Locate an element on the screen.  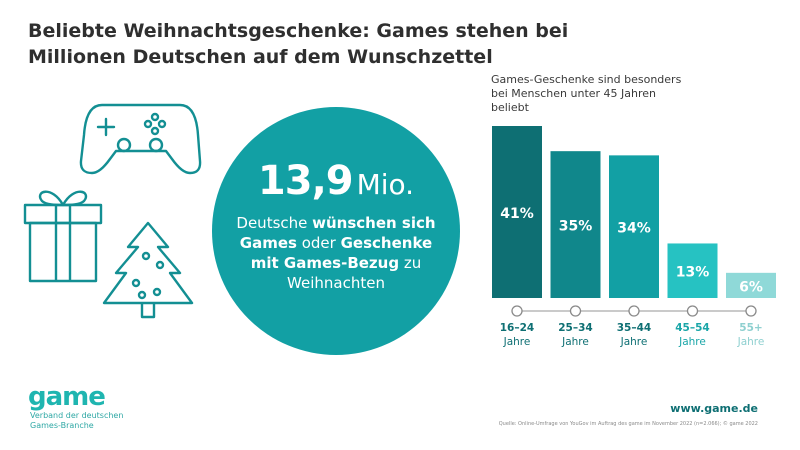
headline-figure: 13,9 Mio. is located at coordinates (336, 181).